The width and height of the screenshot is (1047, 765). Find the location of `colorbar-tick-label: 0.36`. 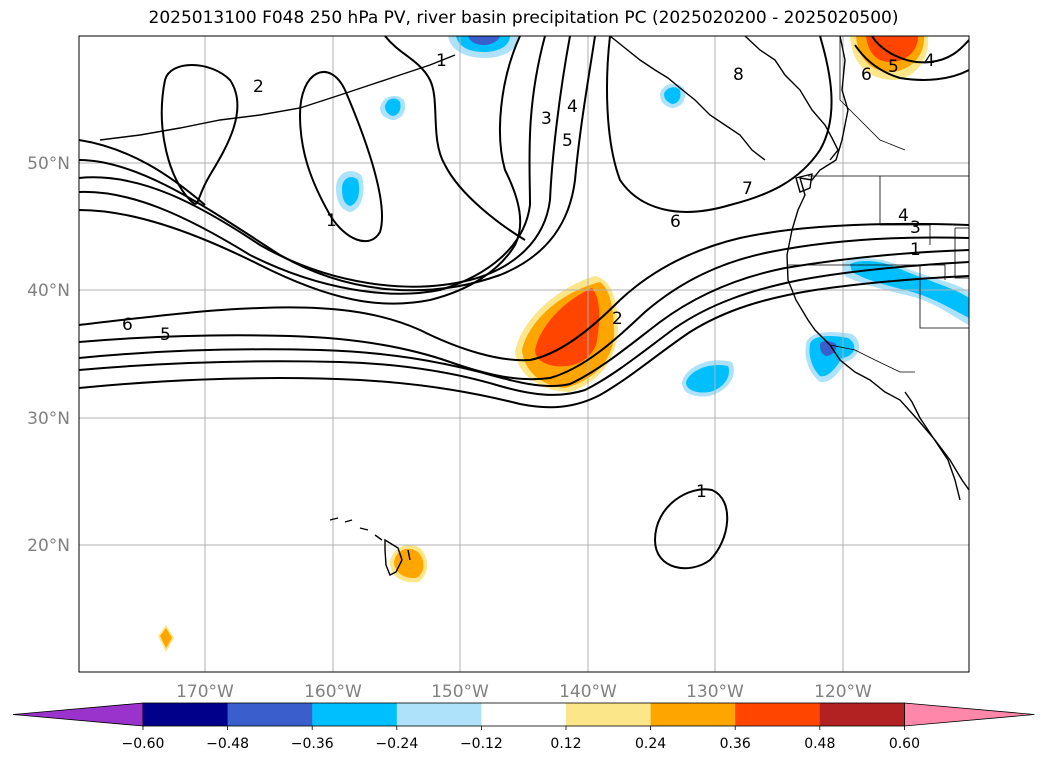

colorbar-tick-label: 0.36 is located at coordinates (735, 744).